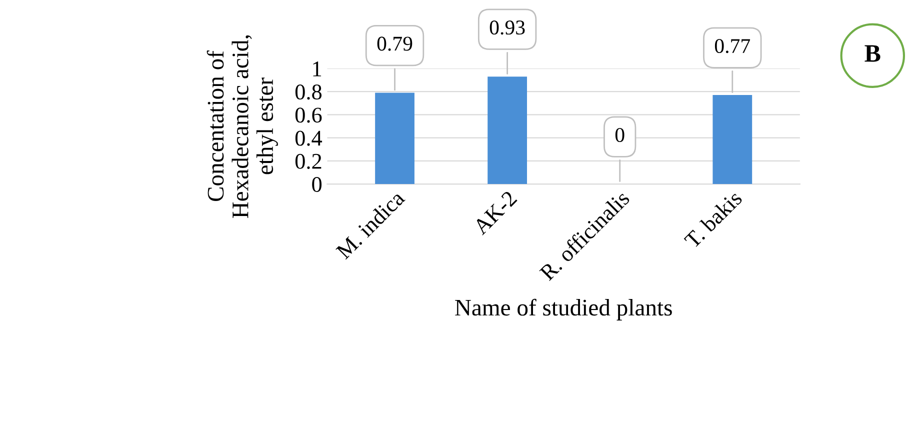 This screenshot has width=909, height=428. I want to click on y-tick-label: 0.4, so click(308, 138).